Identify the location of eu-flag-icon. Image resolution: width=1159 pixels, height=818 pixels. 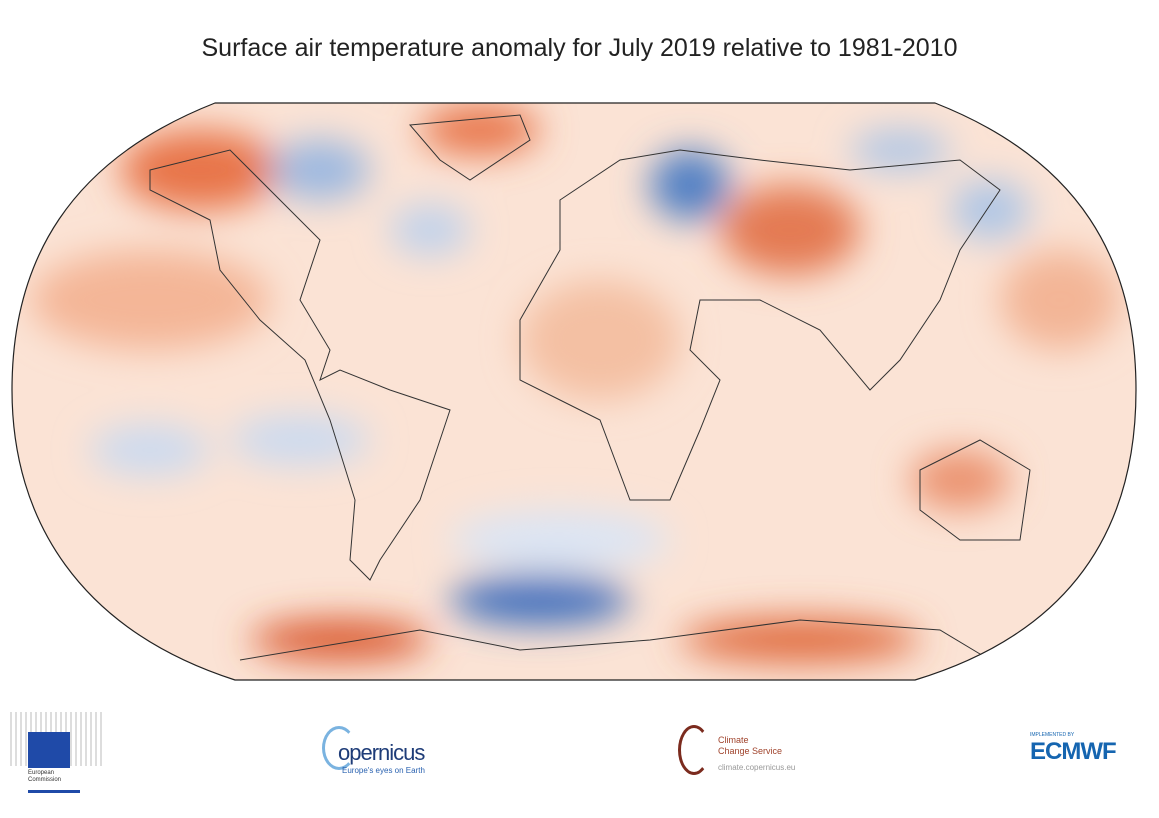
(49, 750).